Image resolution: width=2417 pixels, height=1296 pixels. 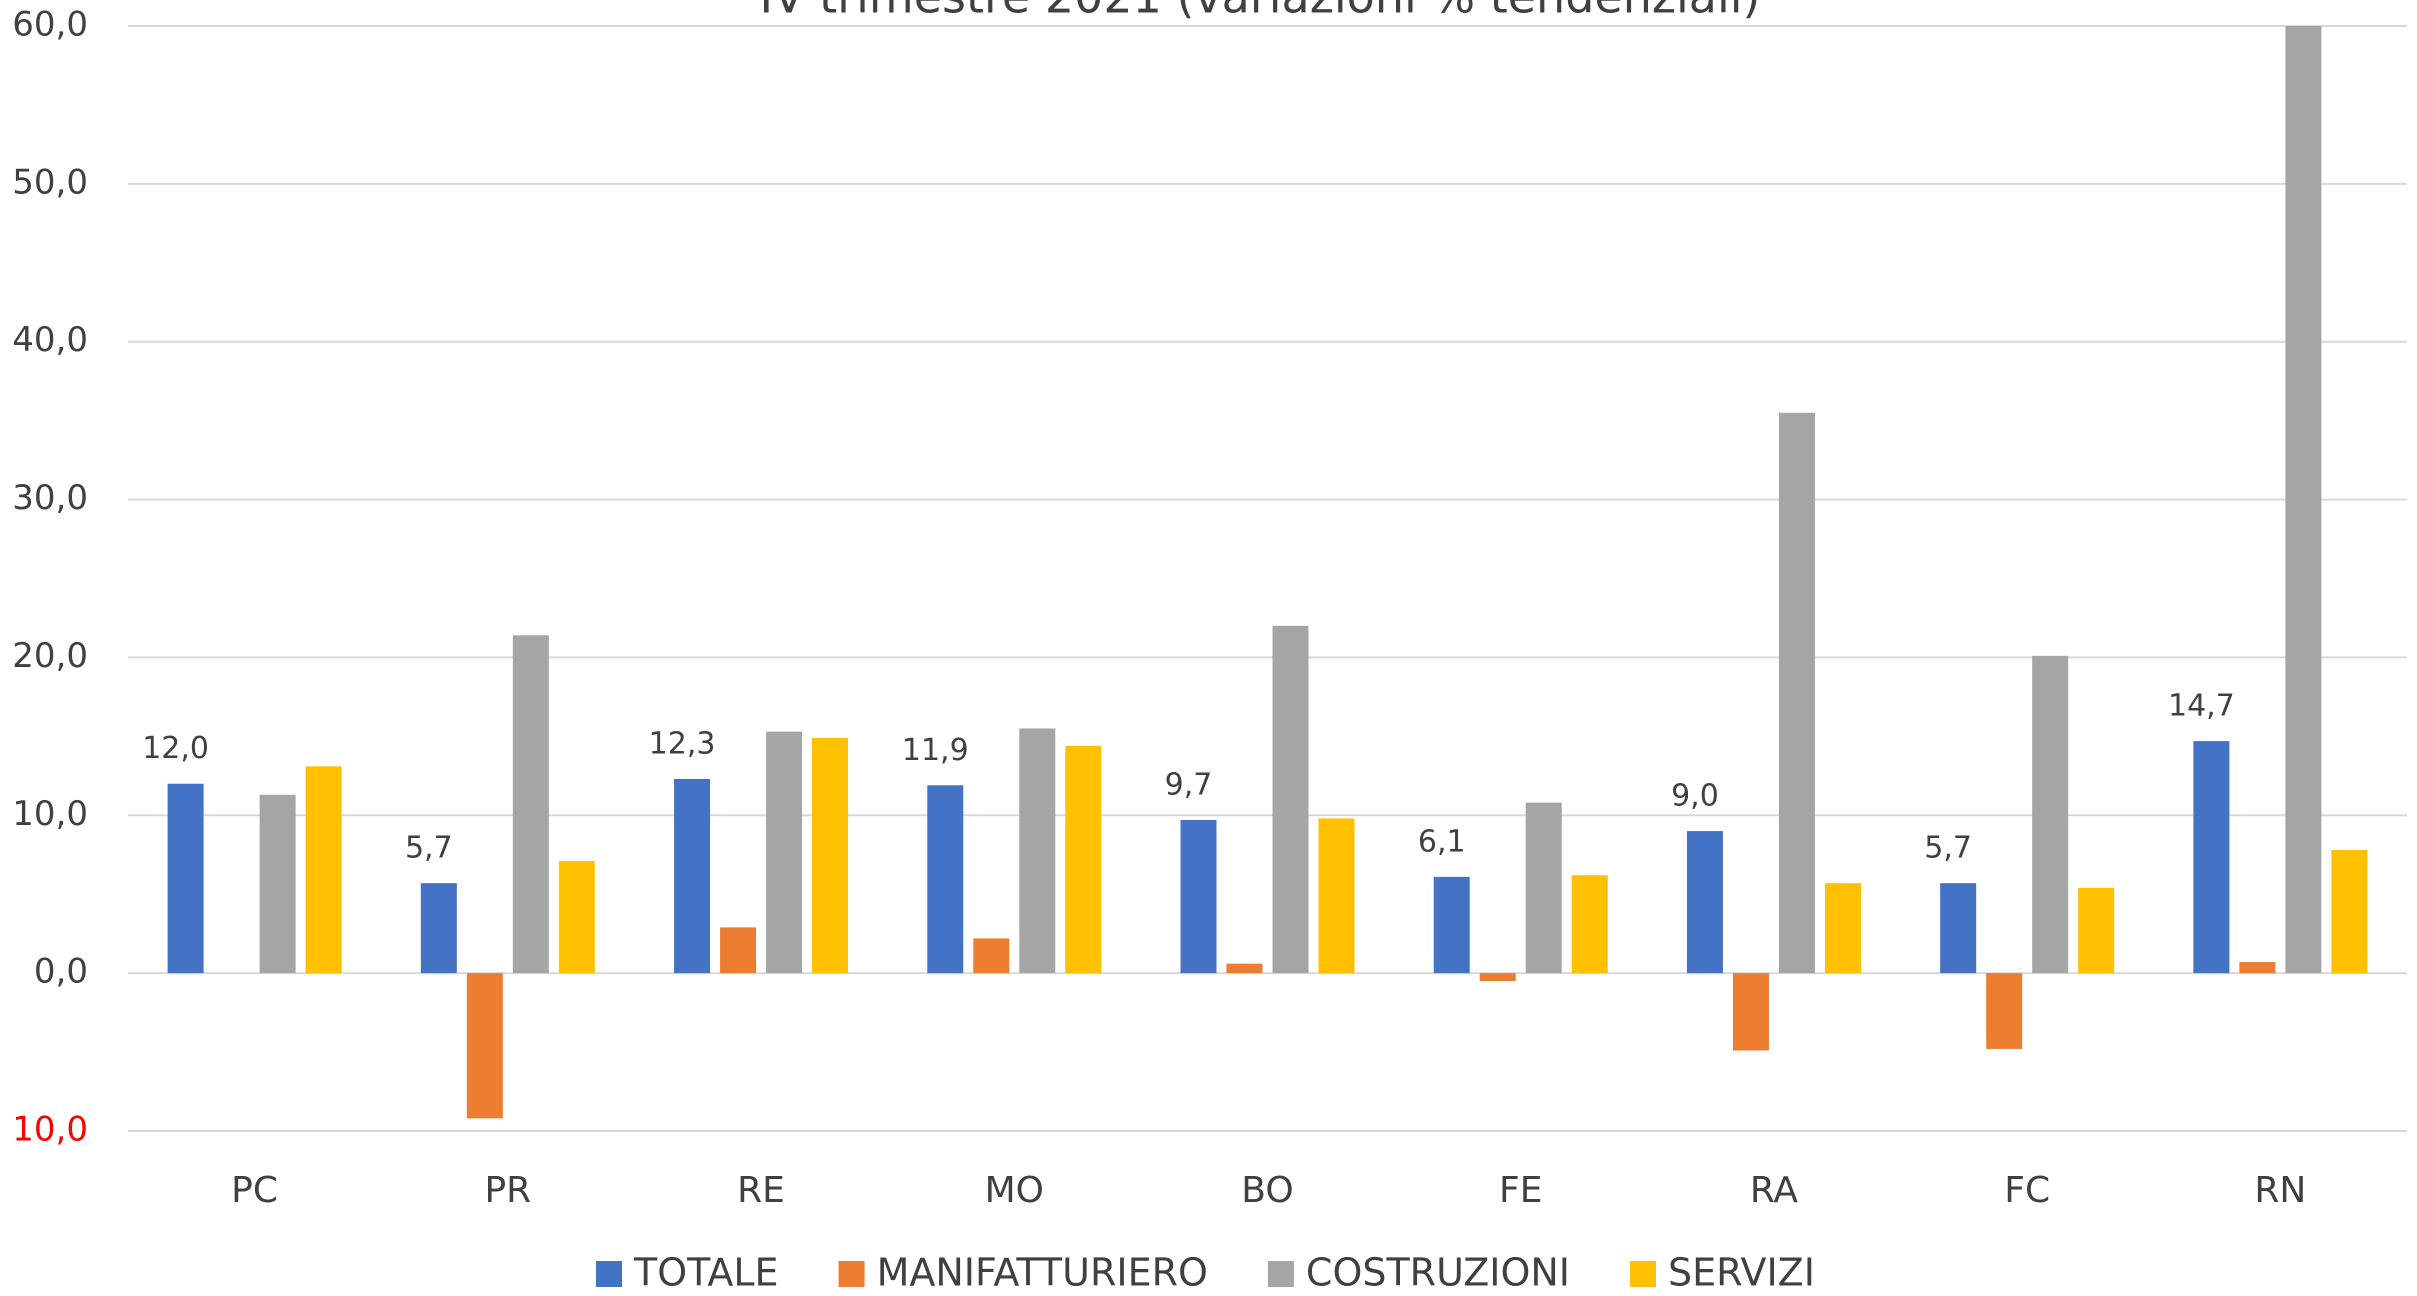 I want to click on x-tick-label: FC, so click(x=2027, y=1190).